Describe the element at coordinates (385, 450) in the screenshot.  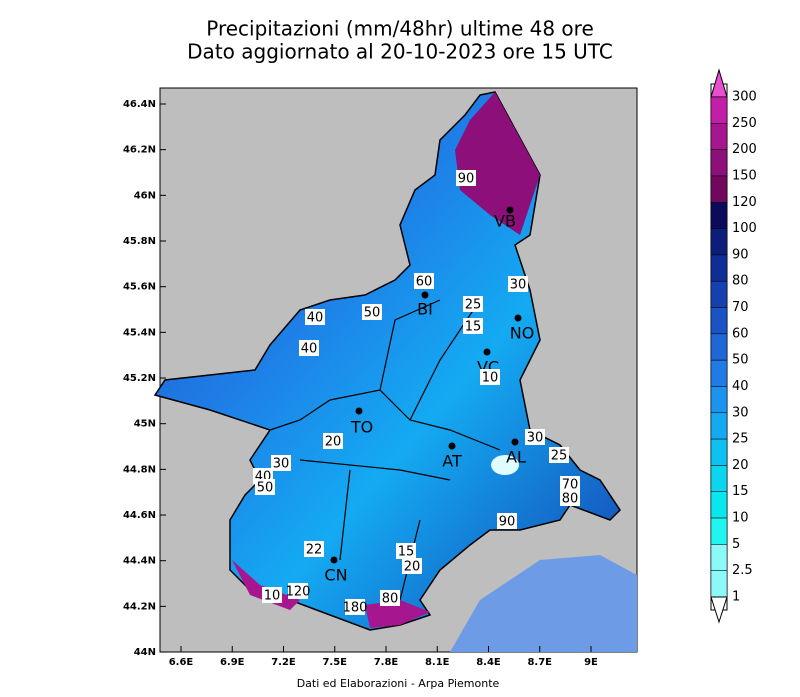
I see `province-borders` at that location.